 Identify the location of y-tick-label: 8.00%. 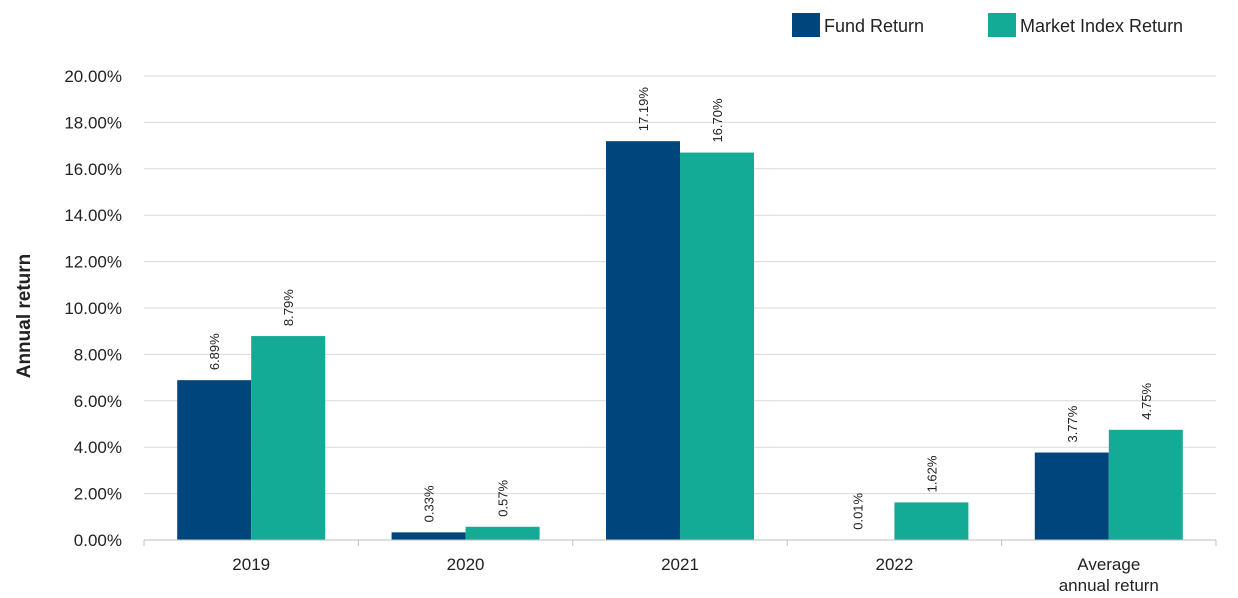
(98, 354).